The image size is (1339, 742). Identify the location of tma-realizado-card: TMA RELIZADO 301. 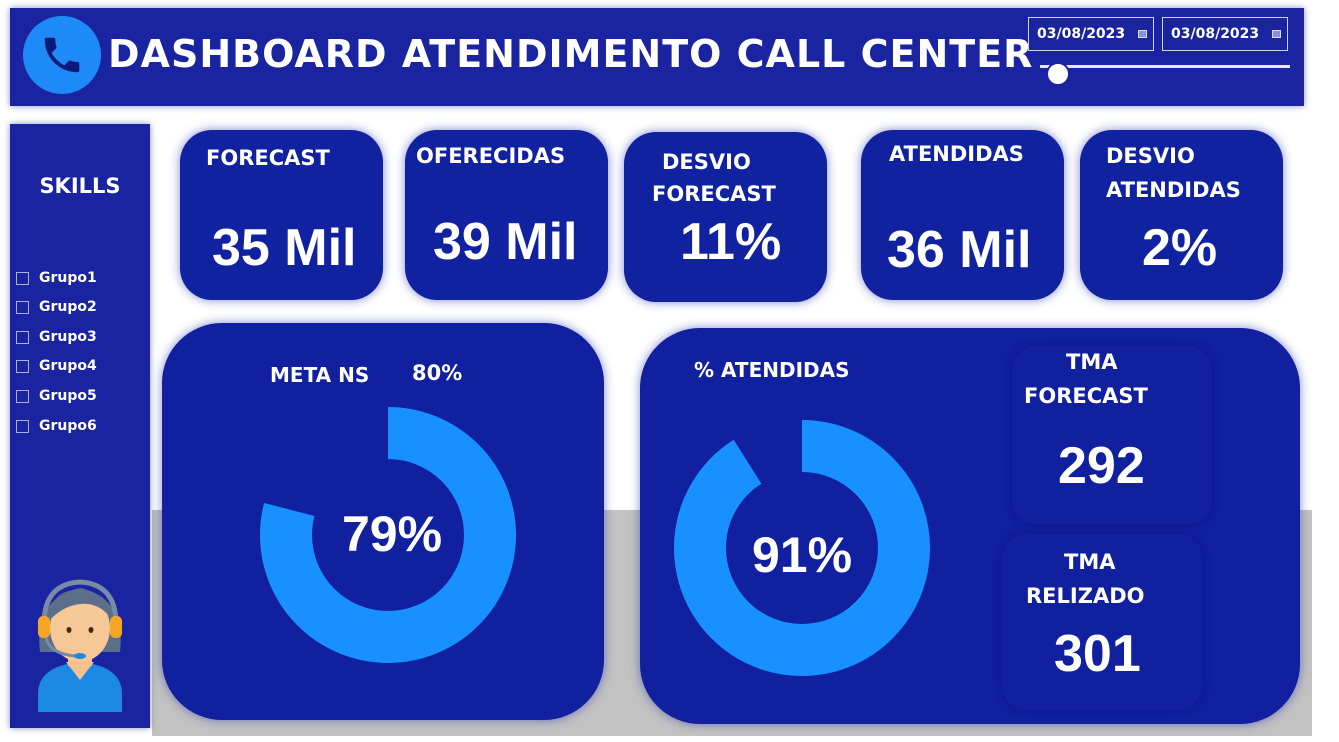
(1102, 622).